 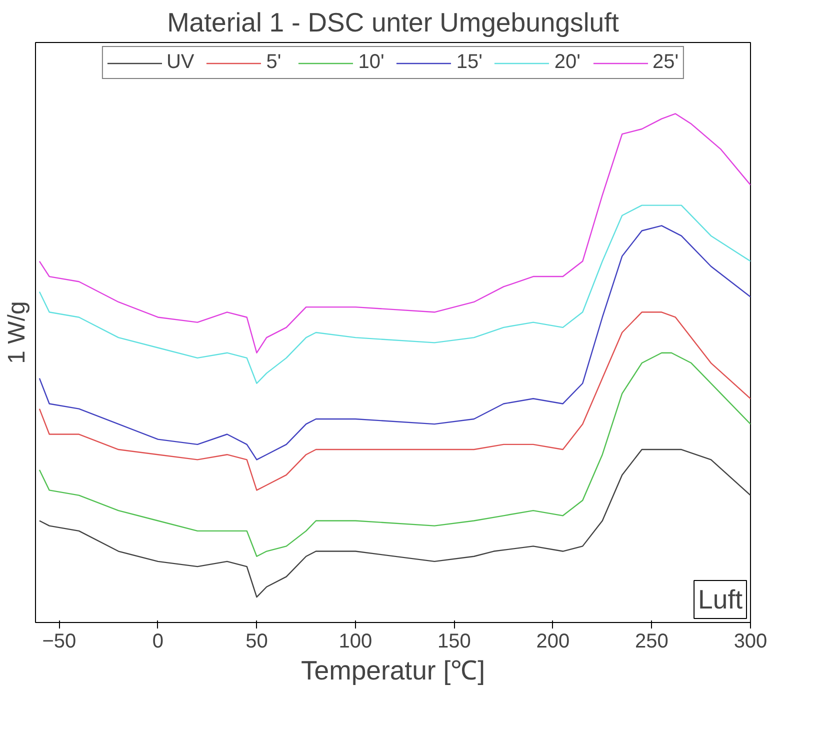 What do you see at coordinates (751, 641) in the screenshot?
I see `x-tick-label: 300` at bounding box center [751, 641].